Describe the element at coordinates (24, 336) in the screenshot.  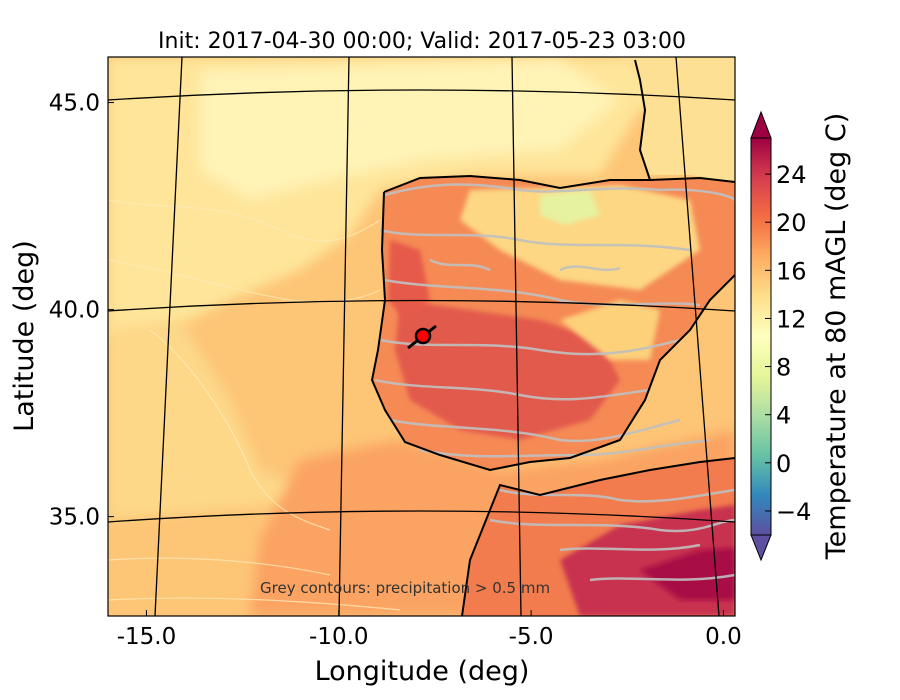
I see `y-axis-label: Latitude (deg)` at that location.